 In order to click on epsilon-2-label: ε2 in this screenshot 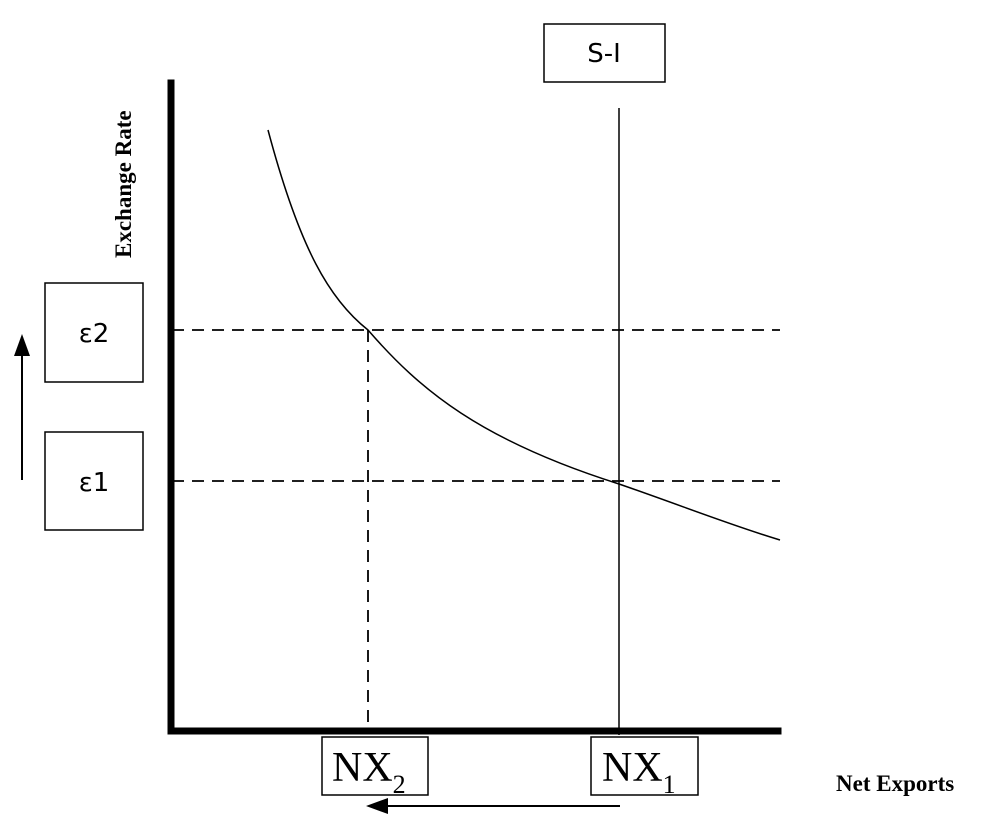, I will do `click(94, 334)`.